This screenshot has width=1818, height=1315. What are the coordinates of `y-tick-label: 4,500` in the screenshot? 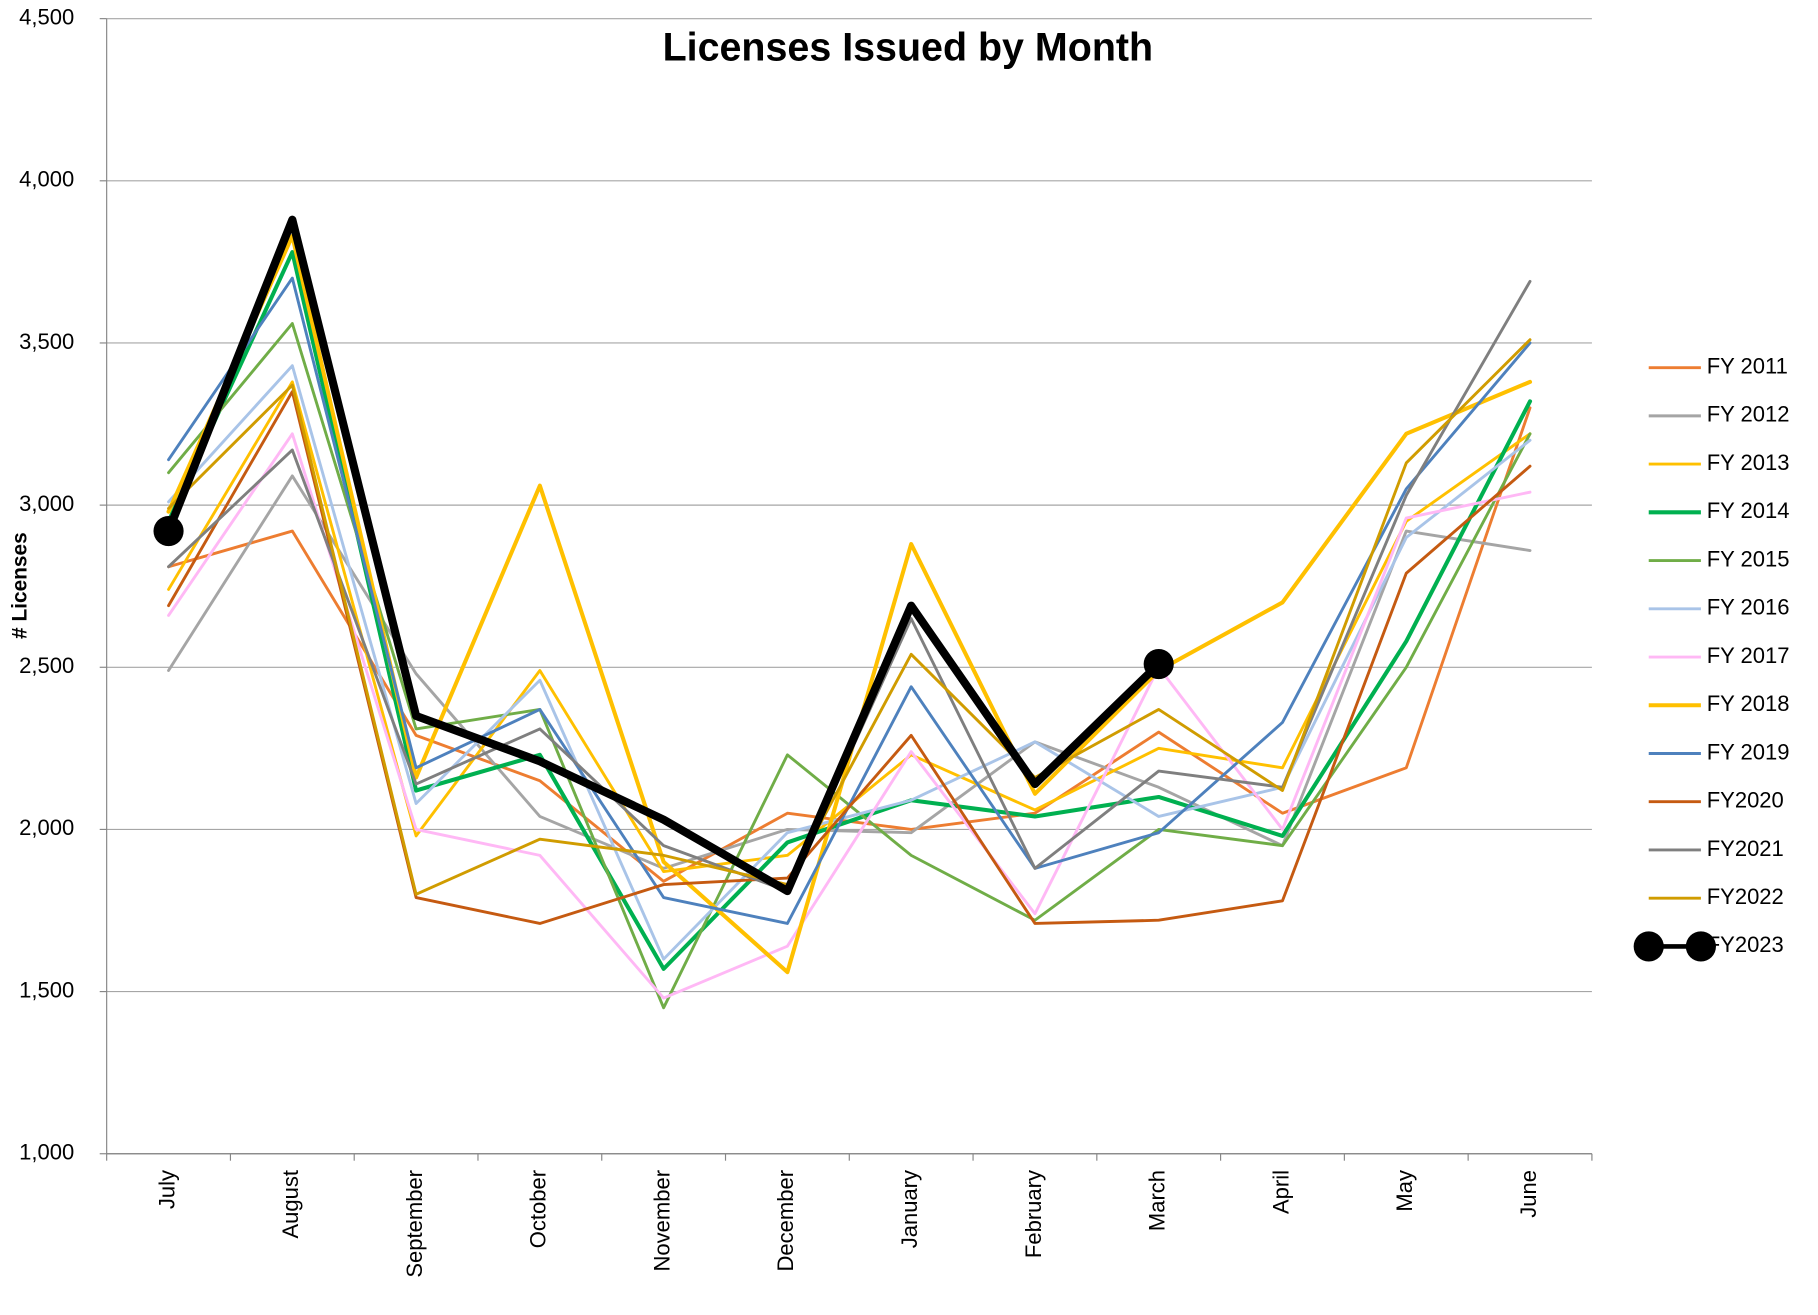 It's located at (46, 16).